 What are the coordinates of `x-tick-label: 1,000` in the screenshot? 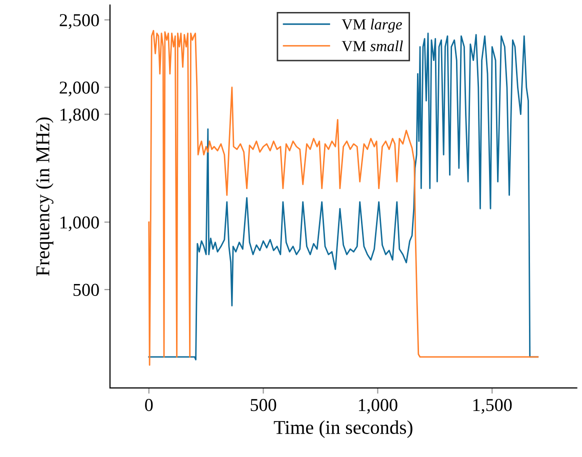 It's located at (378, 406).